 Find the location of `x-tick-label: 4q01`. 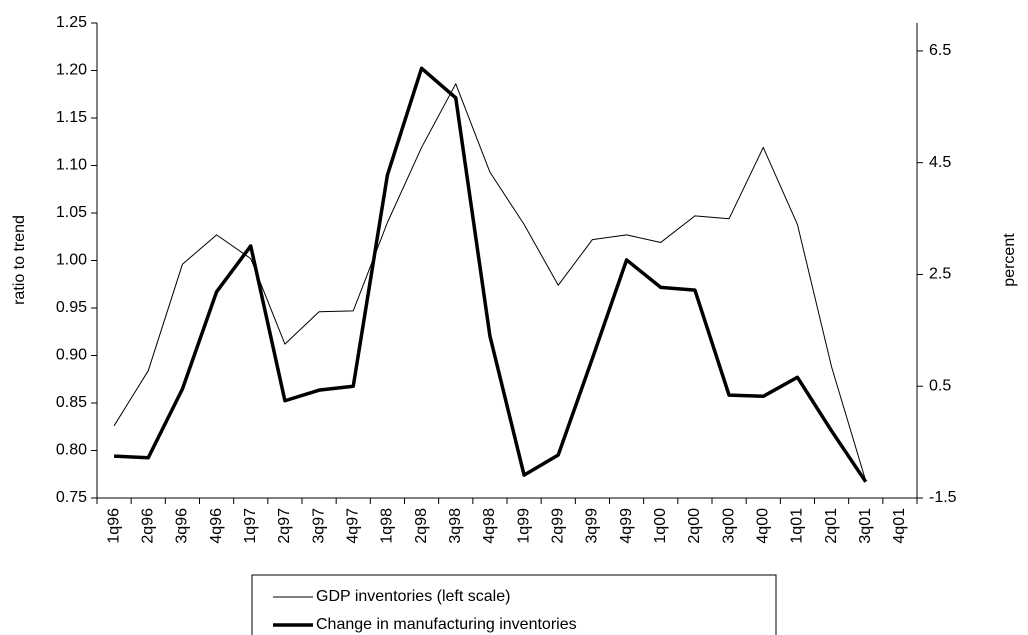

x-tick-label: 4q01 is located at coordinates (899, 526).